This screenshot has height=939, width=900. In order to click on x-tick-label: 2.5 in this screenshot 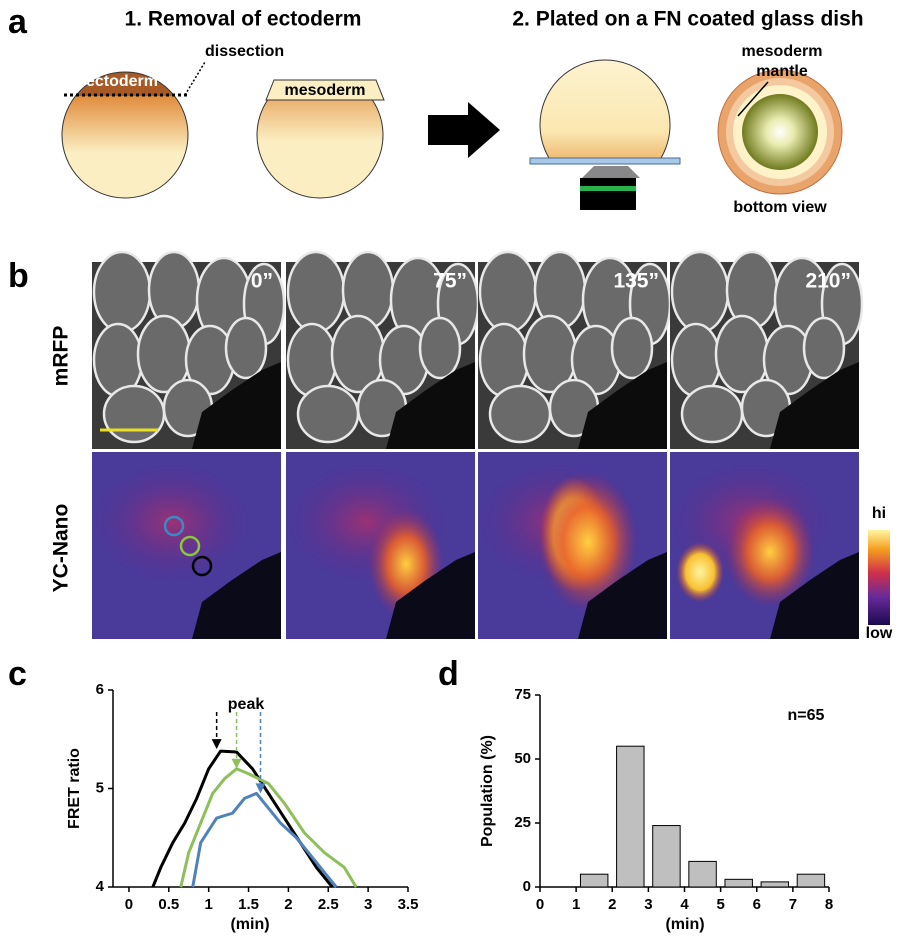, I will do `click(328, 904)`.